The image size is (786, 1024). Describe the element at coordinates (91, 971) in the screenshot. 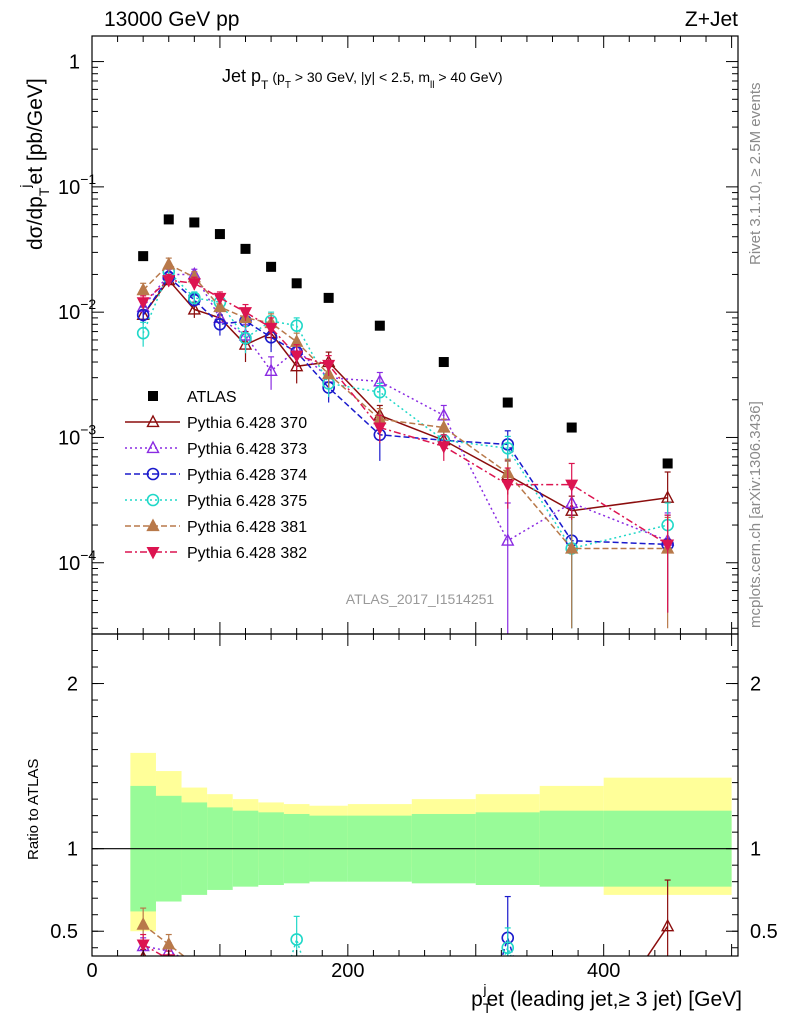

I see `xtick-label: 0` at that location.